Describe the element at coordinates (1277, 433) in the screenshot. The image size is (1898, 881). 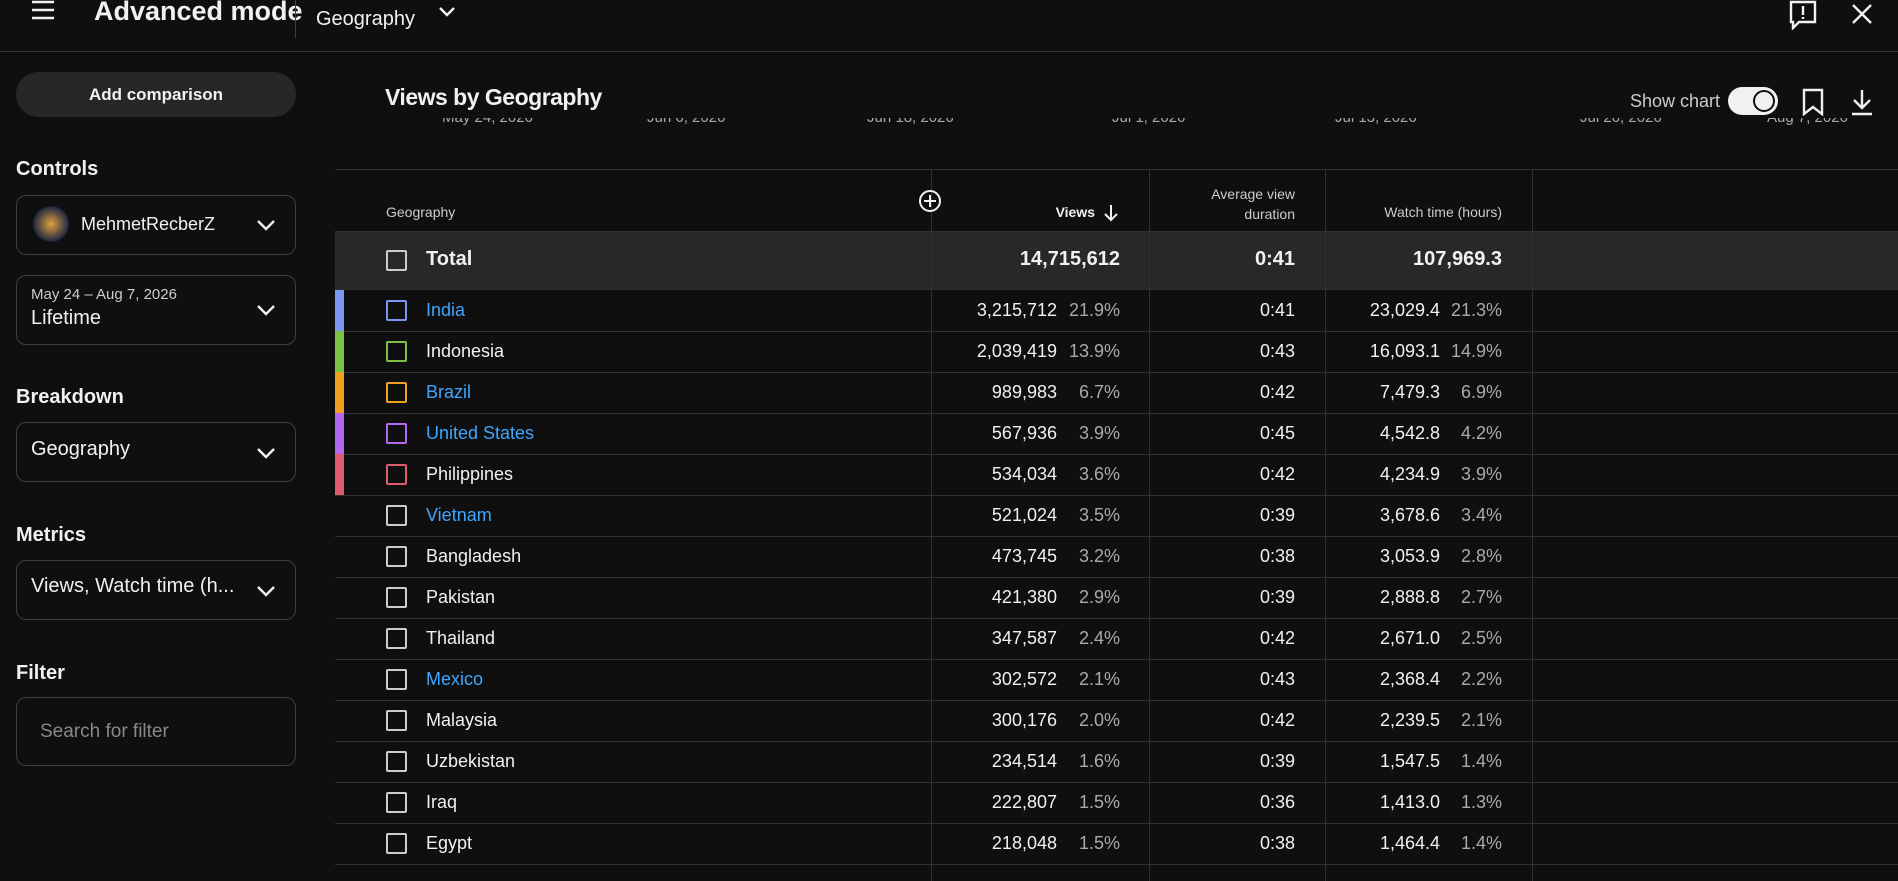
I see `avg-duration: 0:45` at that location.